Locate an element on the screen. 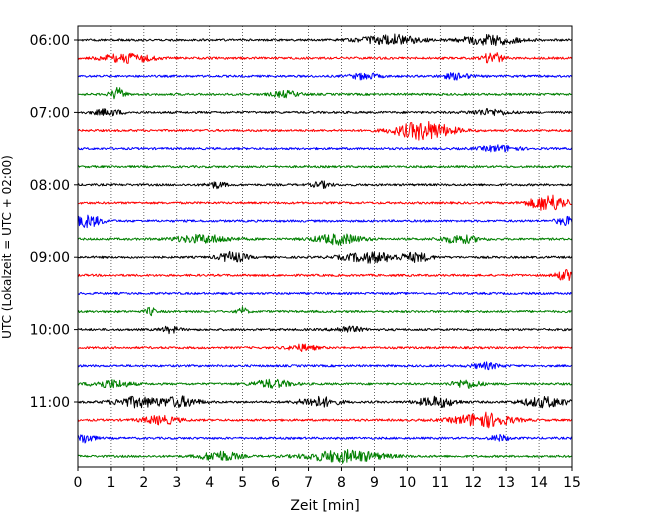  y-tick-label: 06:00 is located at coordinates (50, 41).